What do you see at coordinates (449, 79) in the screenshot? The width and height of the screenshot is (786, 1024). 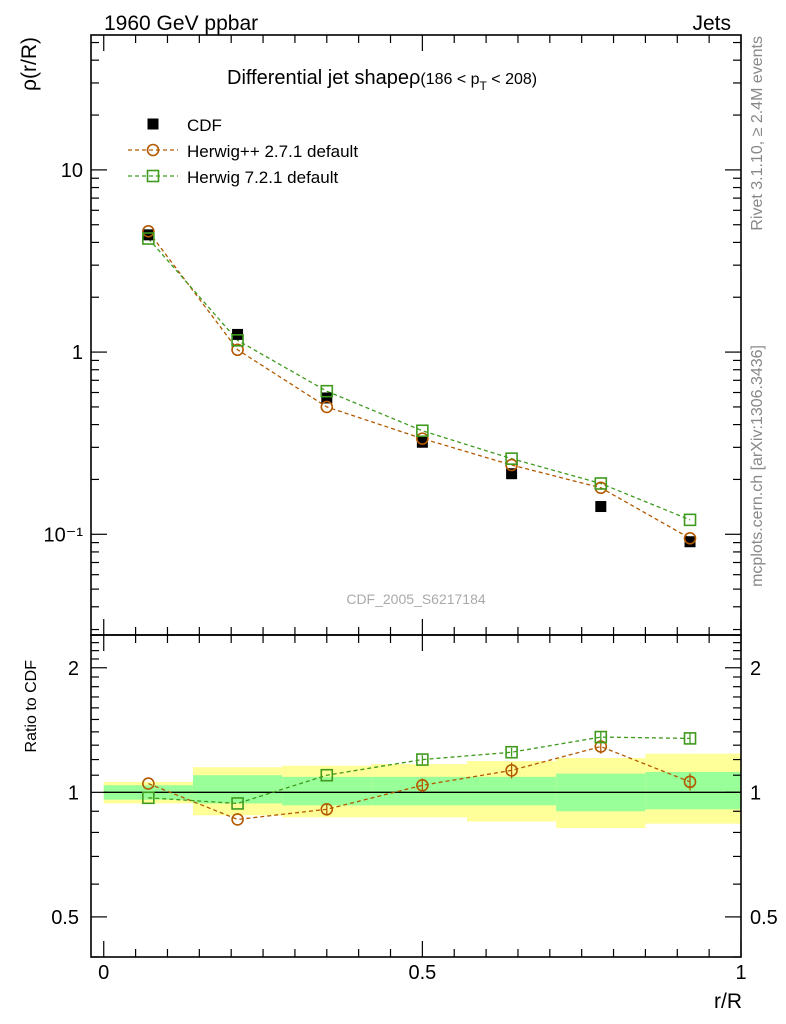 I see `title-cut: (186 < p` at bounding box center [449, 79].